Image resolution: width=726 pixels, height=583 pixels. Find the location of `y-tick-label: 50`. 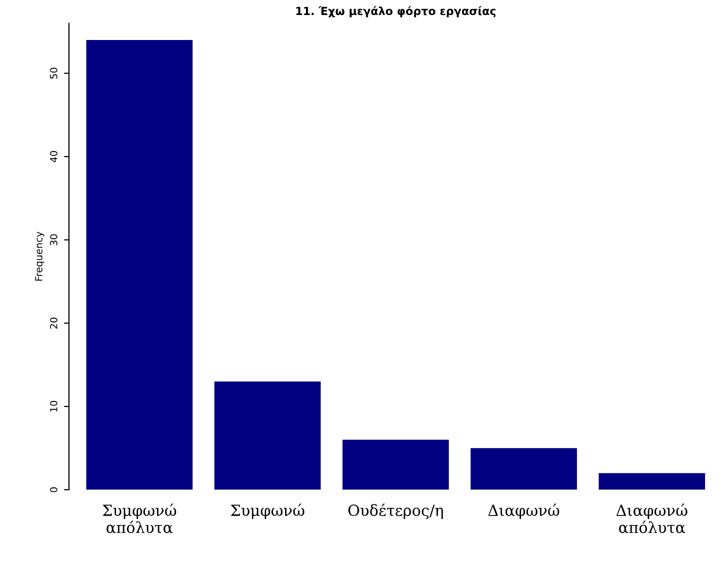

y-tick-label: 50 is located at coordinates (54, 73).